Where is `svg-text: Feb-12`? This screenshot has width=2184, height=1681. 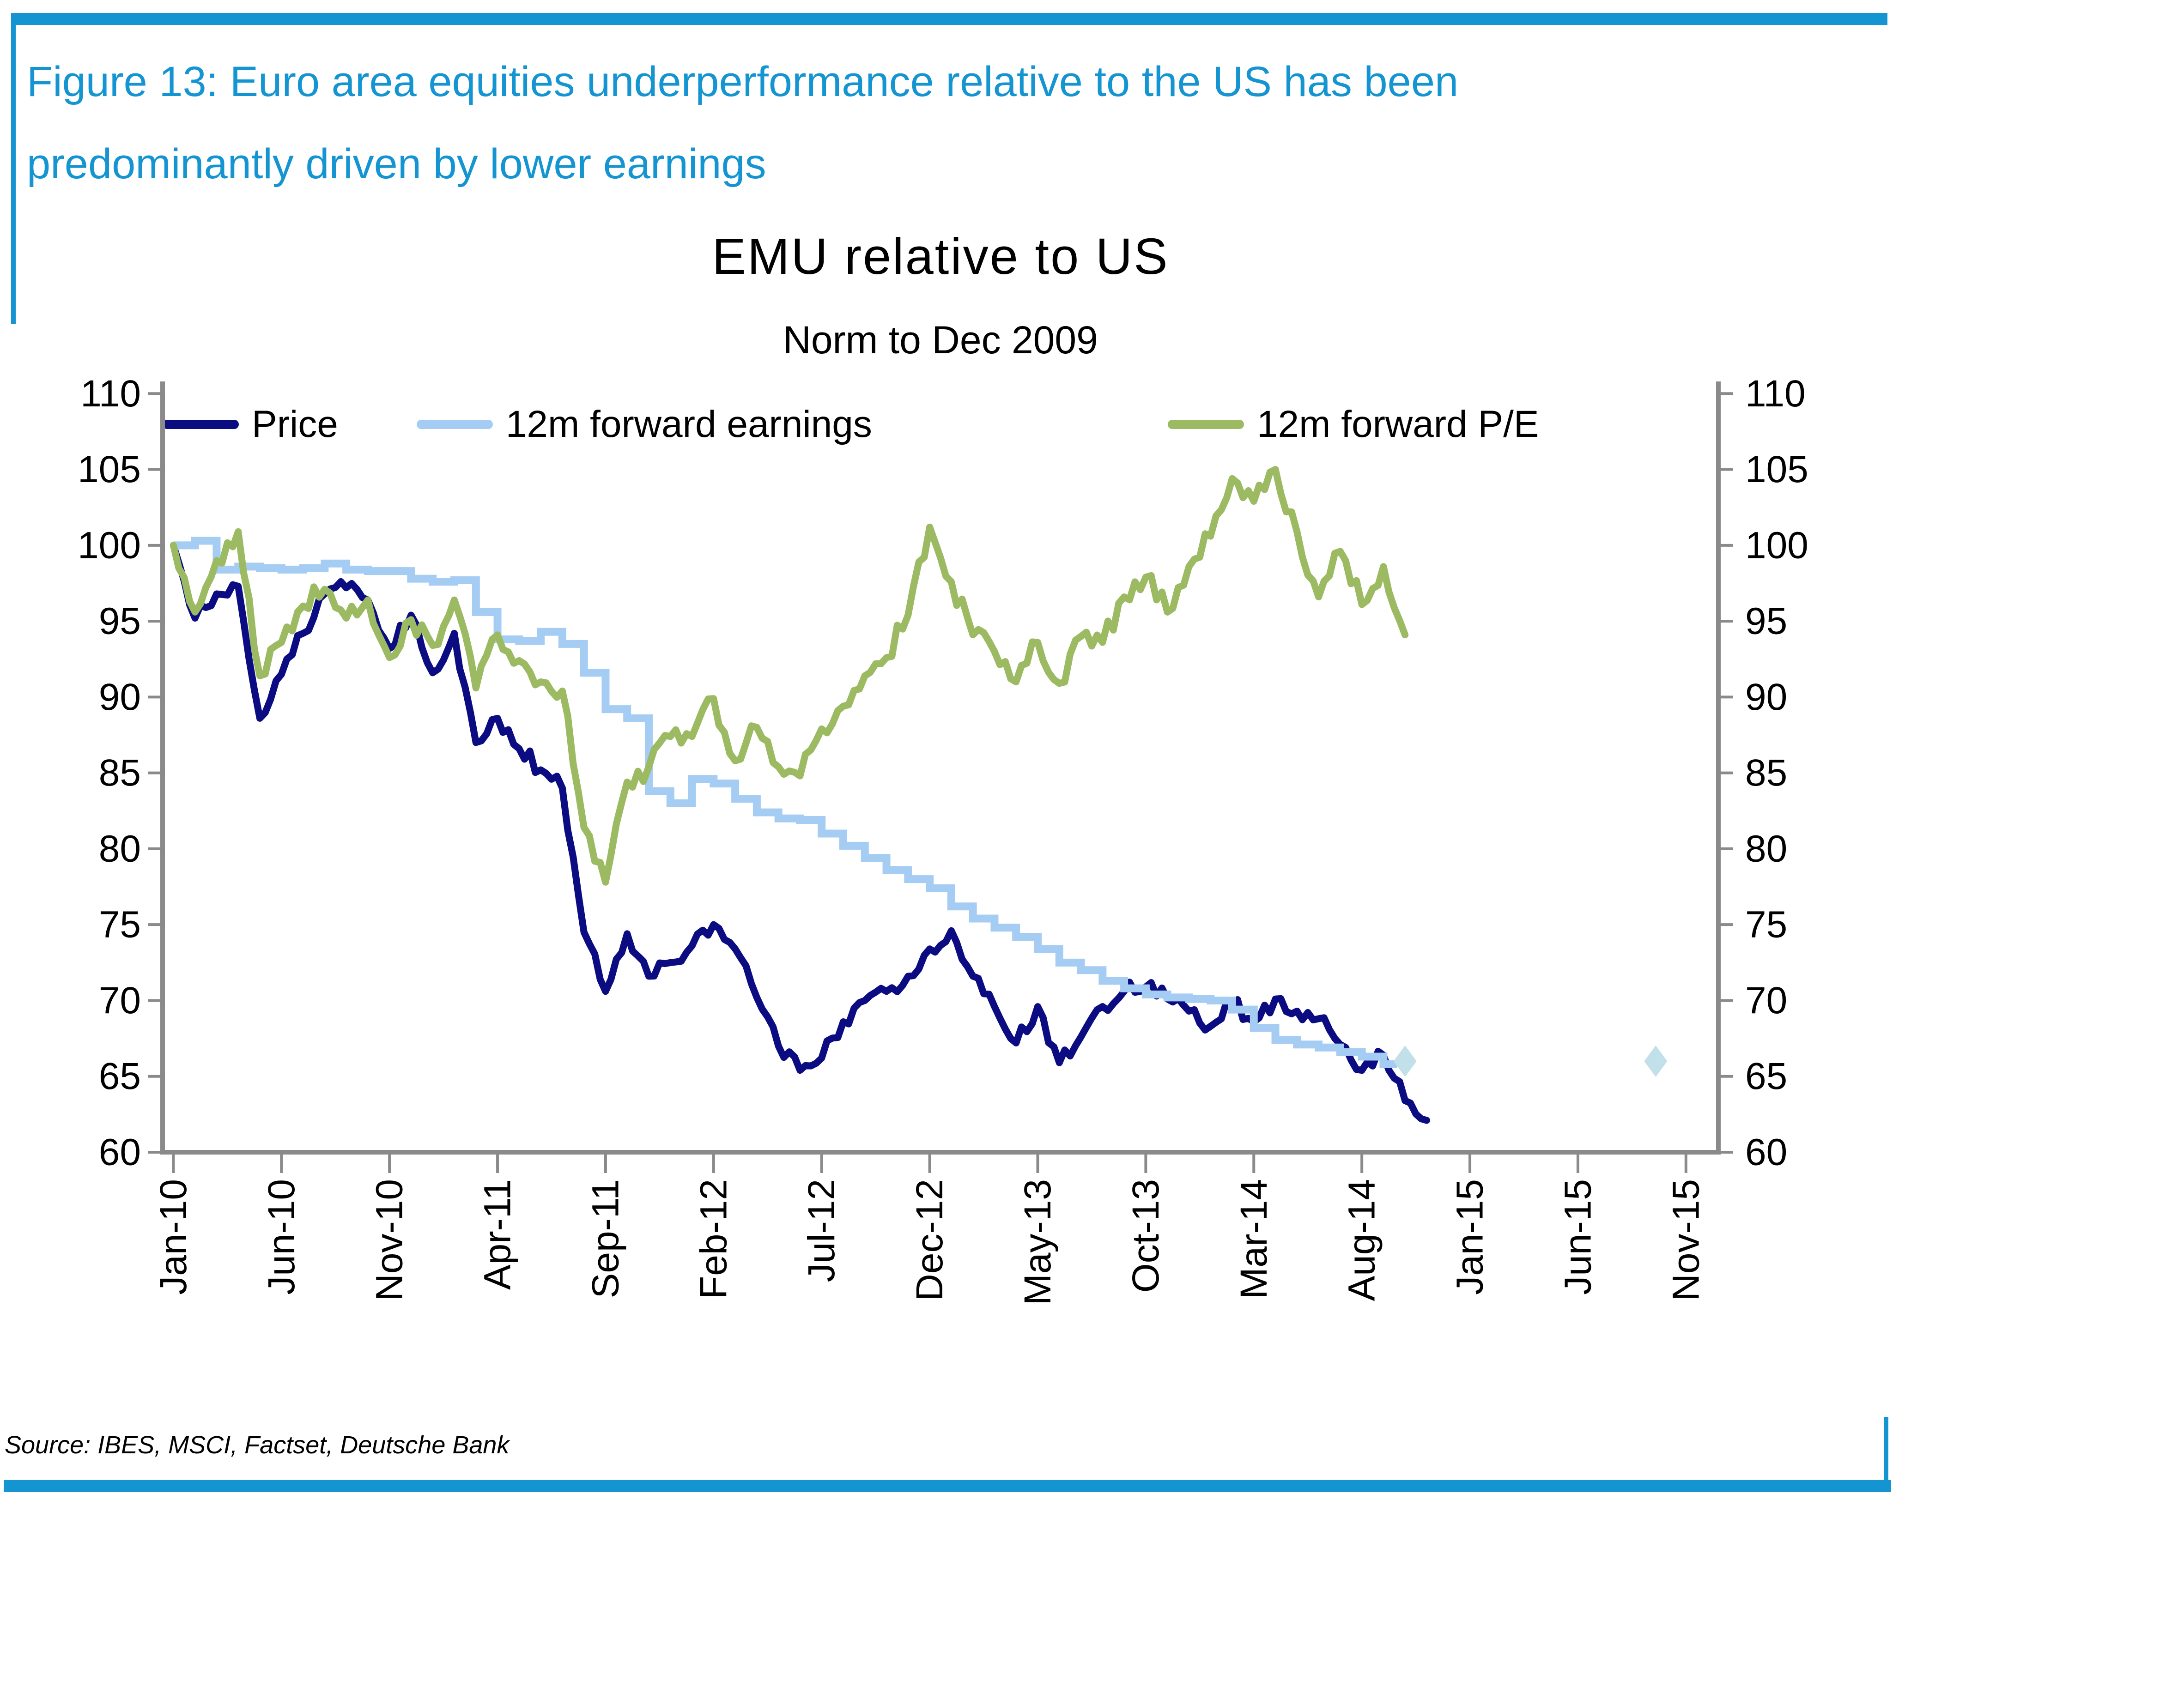 svg-text: Feb-12 is located at coordinates (713, 1239).